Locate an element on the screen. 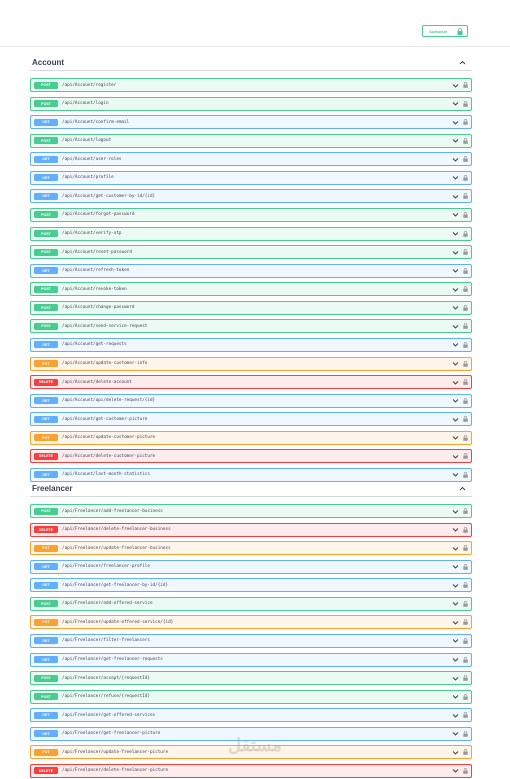 The image size is (510, 779). section-header: Freelancer is located at coordinates (251, 489).